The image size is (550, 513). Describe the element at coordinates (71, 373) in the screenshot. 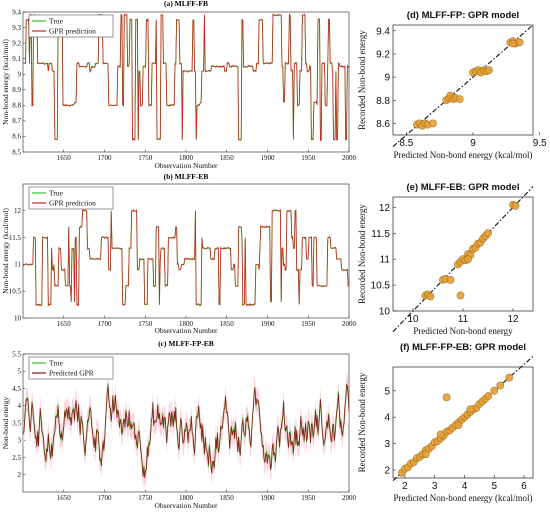

I see `legend-label-predicted: Predicted GPR` at that location.